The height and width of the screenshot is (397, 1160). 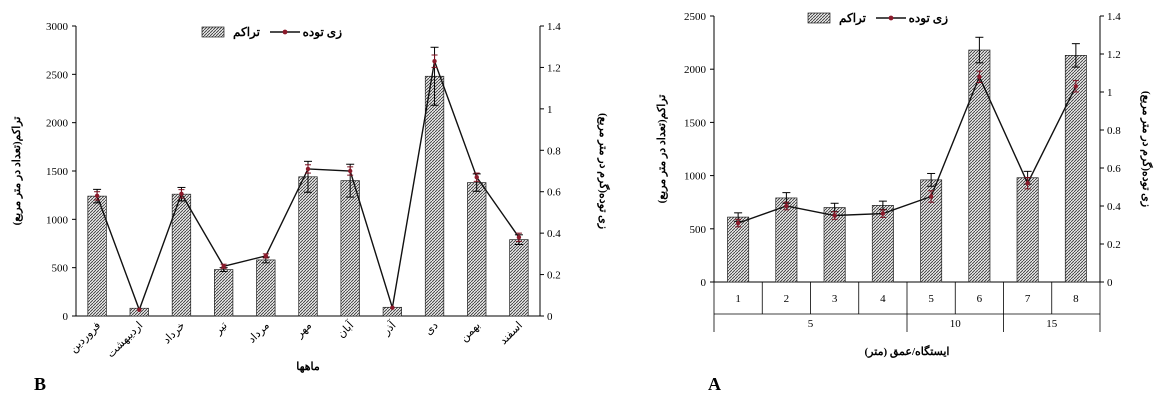 I want to click on x-category-label: تیر, so click(x=221, y=329).